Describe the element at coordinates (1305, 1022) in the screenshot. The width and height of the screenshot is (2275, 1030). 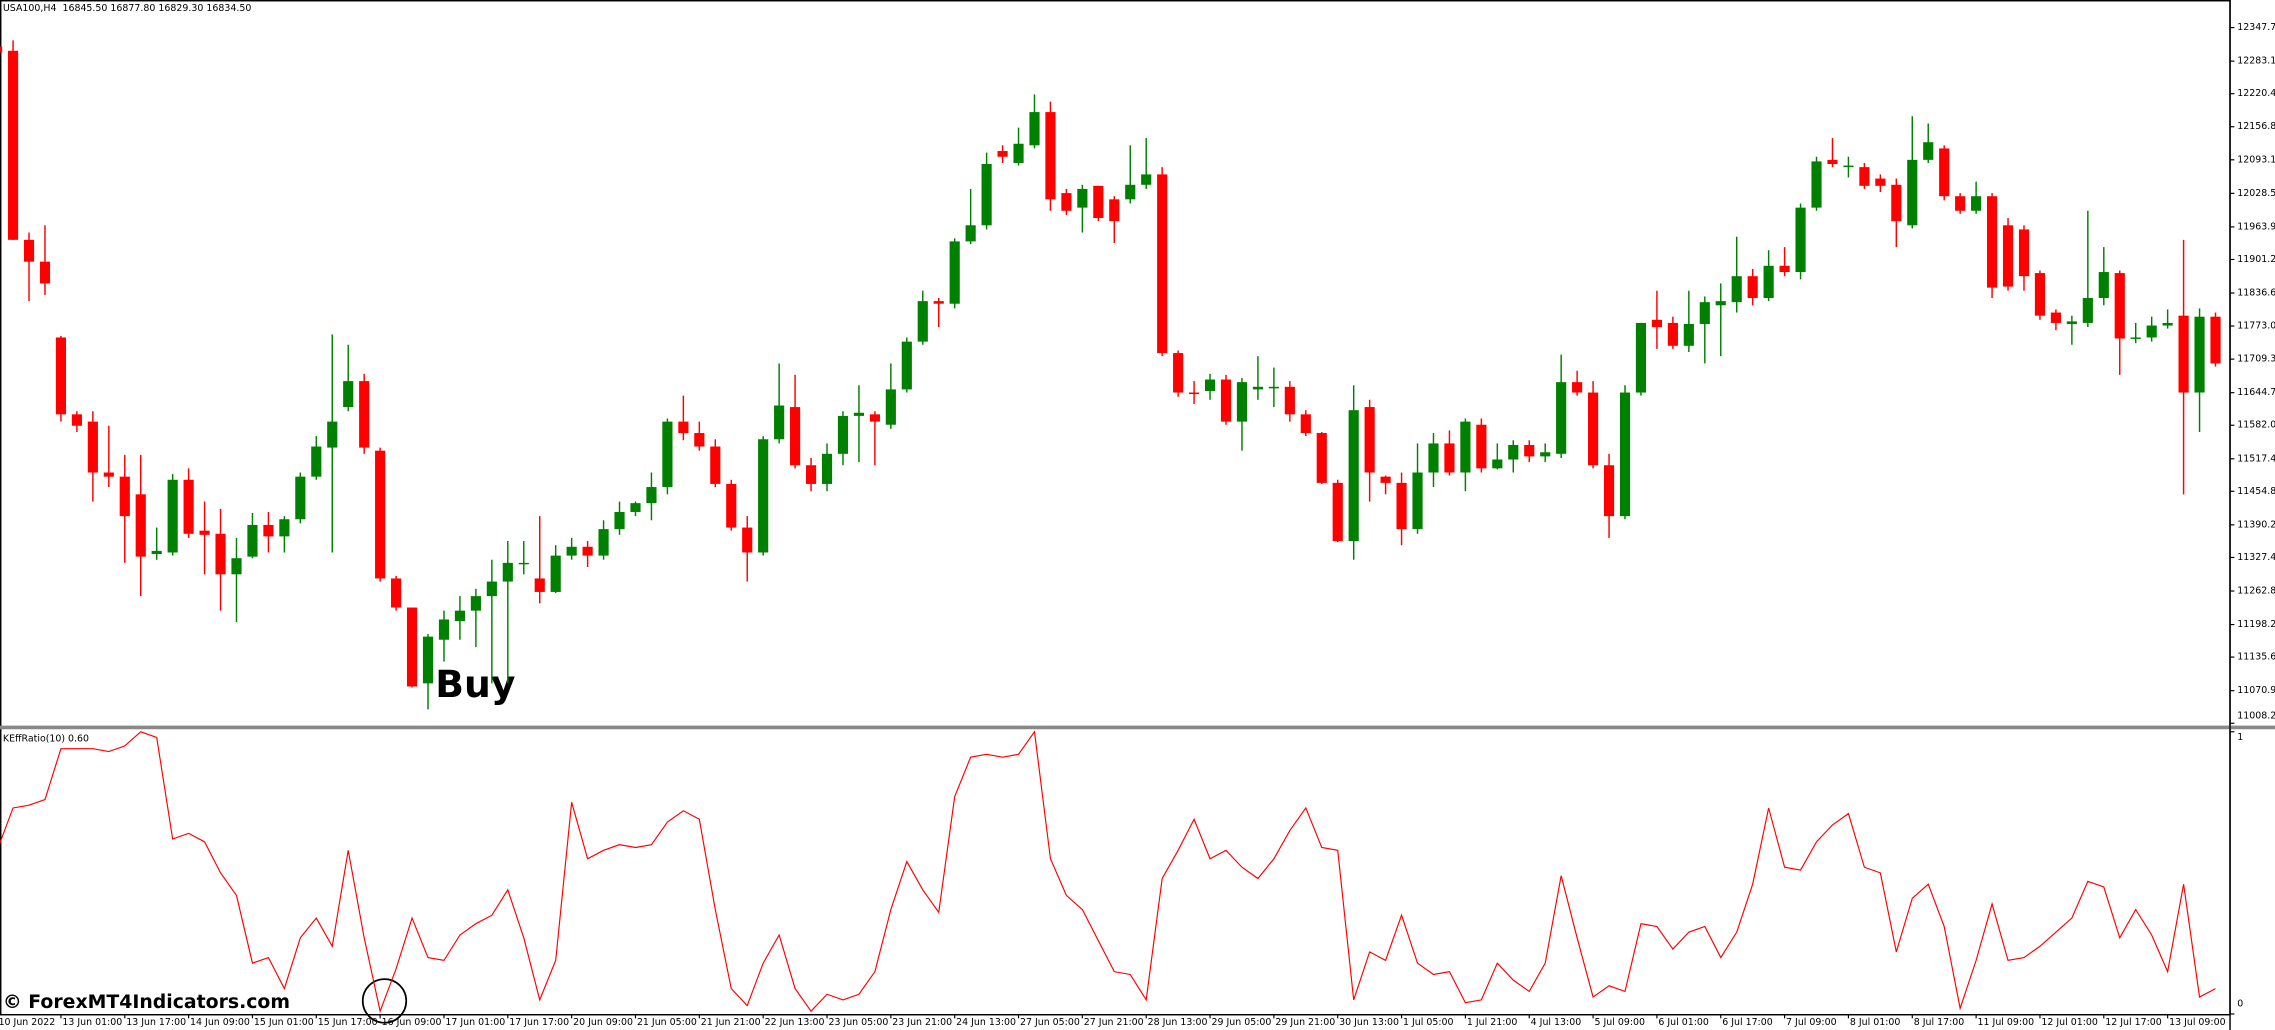
I see `x-tick-label: 29 Jun 21:00` at that location.